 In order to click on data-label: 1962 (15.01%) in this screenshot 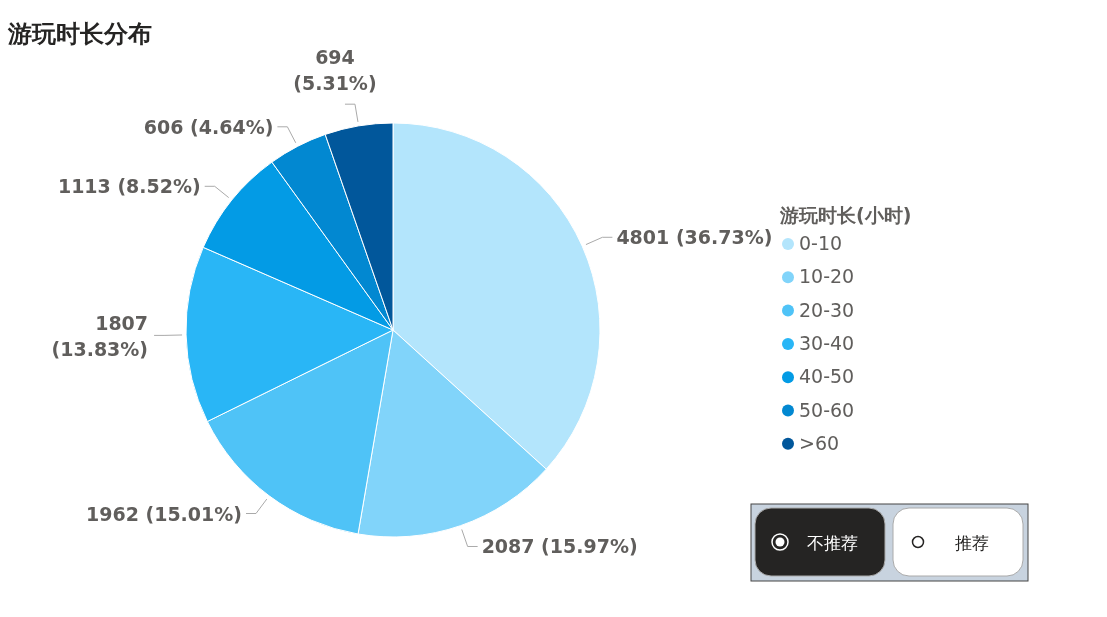, I will do `click(164, 513)`.